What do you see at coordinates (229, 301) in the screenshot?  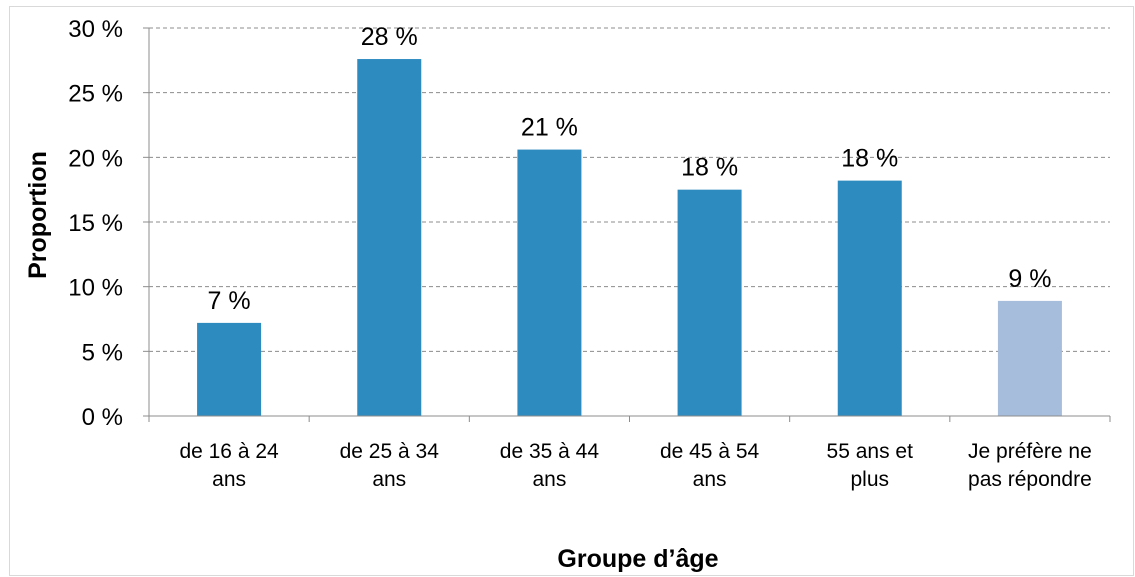 I see `data-label: 7 %` at bounding box center [229, 301].